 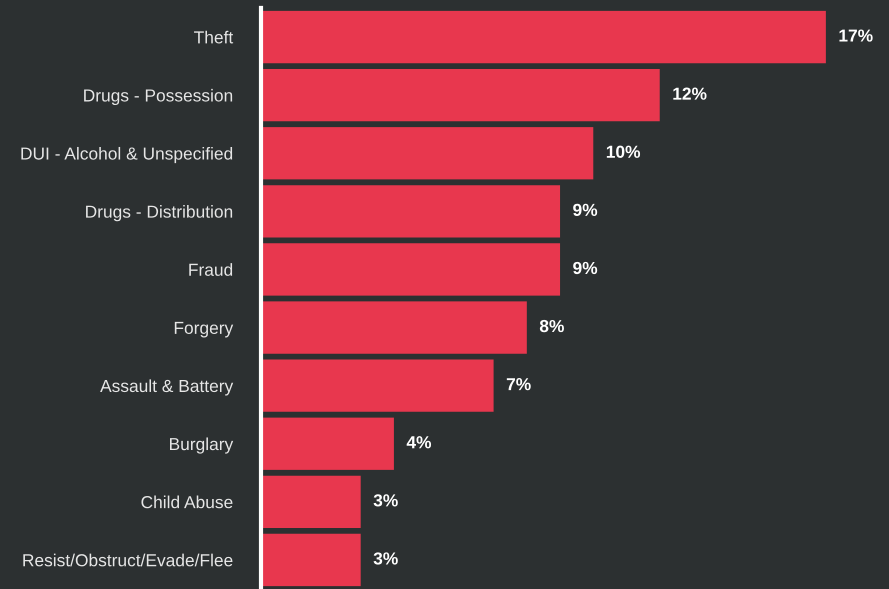 I want to click on data-label: 12%, so click(x=690, y=94).